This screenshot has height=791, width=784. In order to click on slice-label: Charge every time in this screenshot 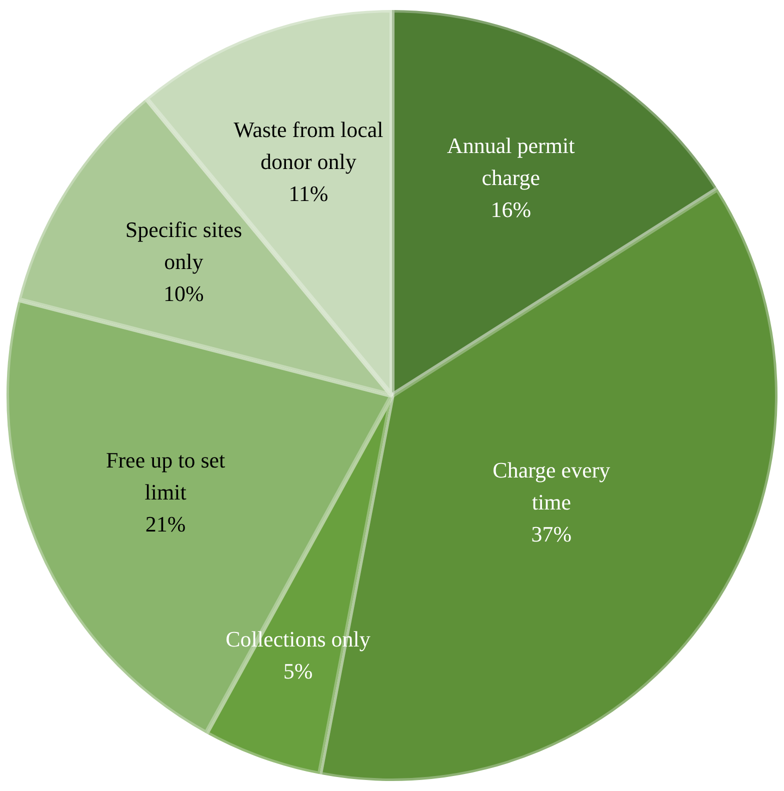, I will do `click(551, 486)`.